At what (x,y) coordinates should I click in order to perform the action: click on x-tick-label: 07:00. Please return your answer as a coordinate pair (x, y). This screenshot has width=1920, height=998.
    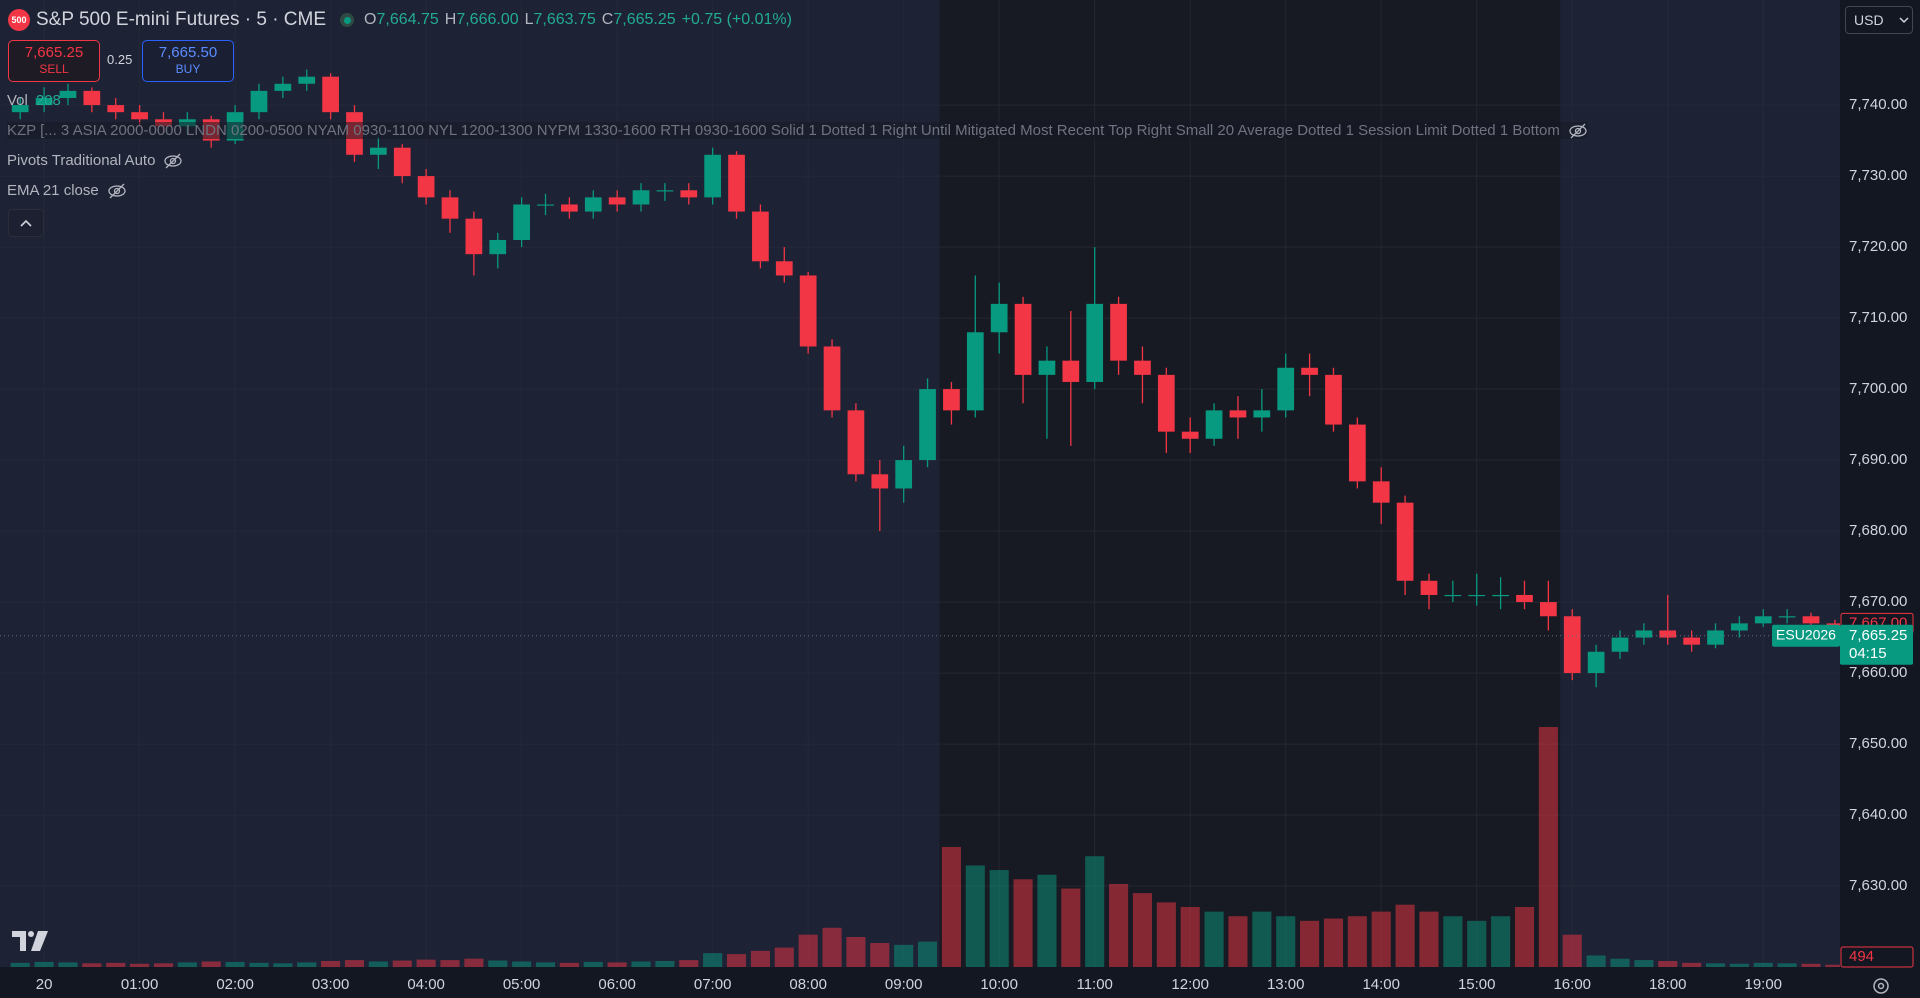
    Looking at the image, I should click on (713, 984).